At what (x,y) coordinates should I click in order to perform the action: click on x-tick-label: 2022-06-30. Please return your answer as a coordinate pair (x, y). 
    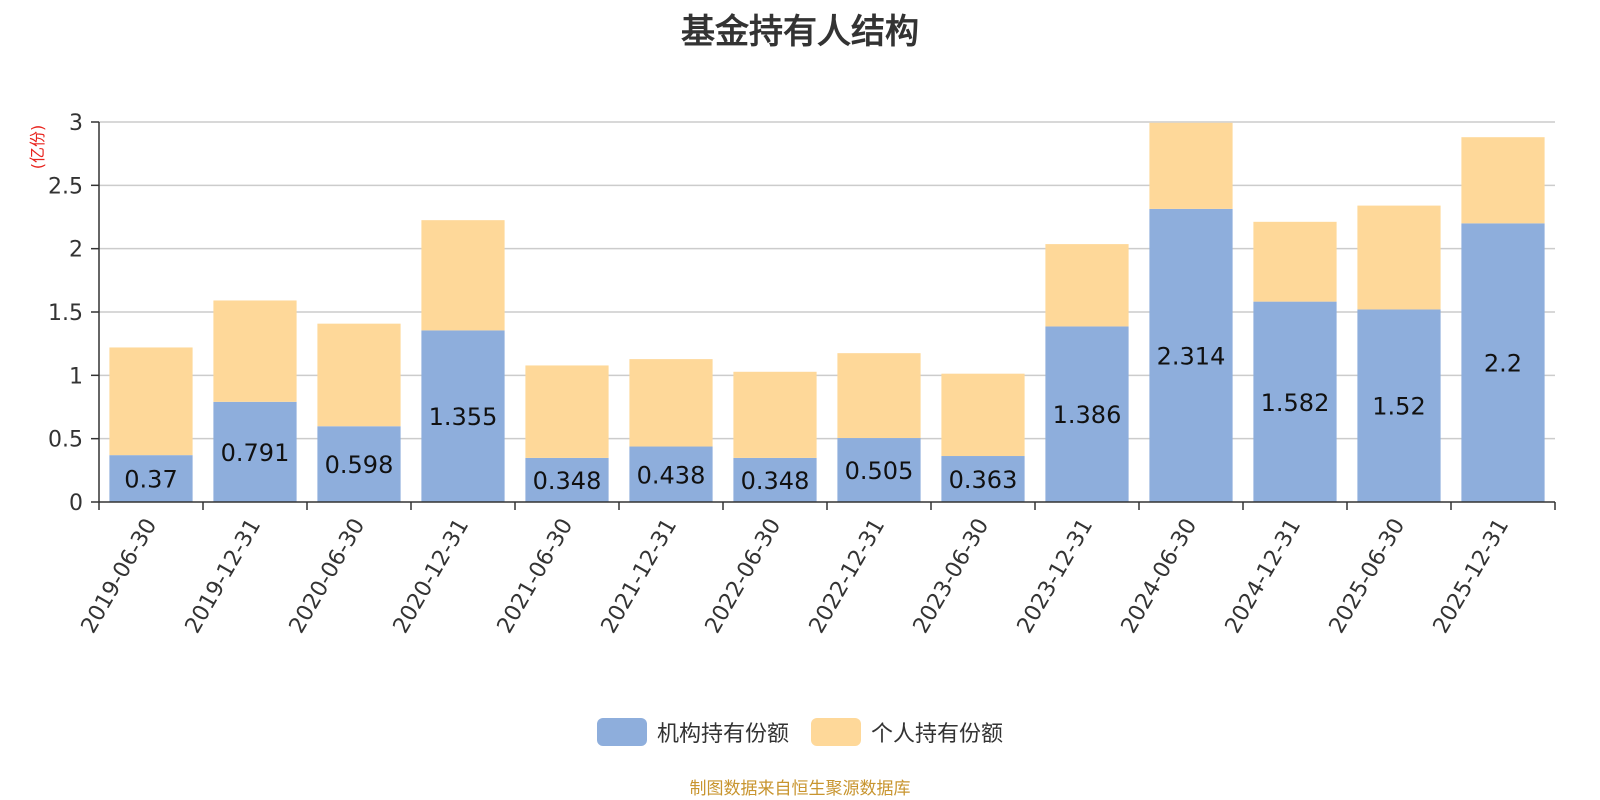
    Looking at the image, I should click on (744, 576).